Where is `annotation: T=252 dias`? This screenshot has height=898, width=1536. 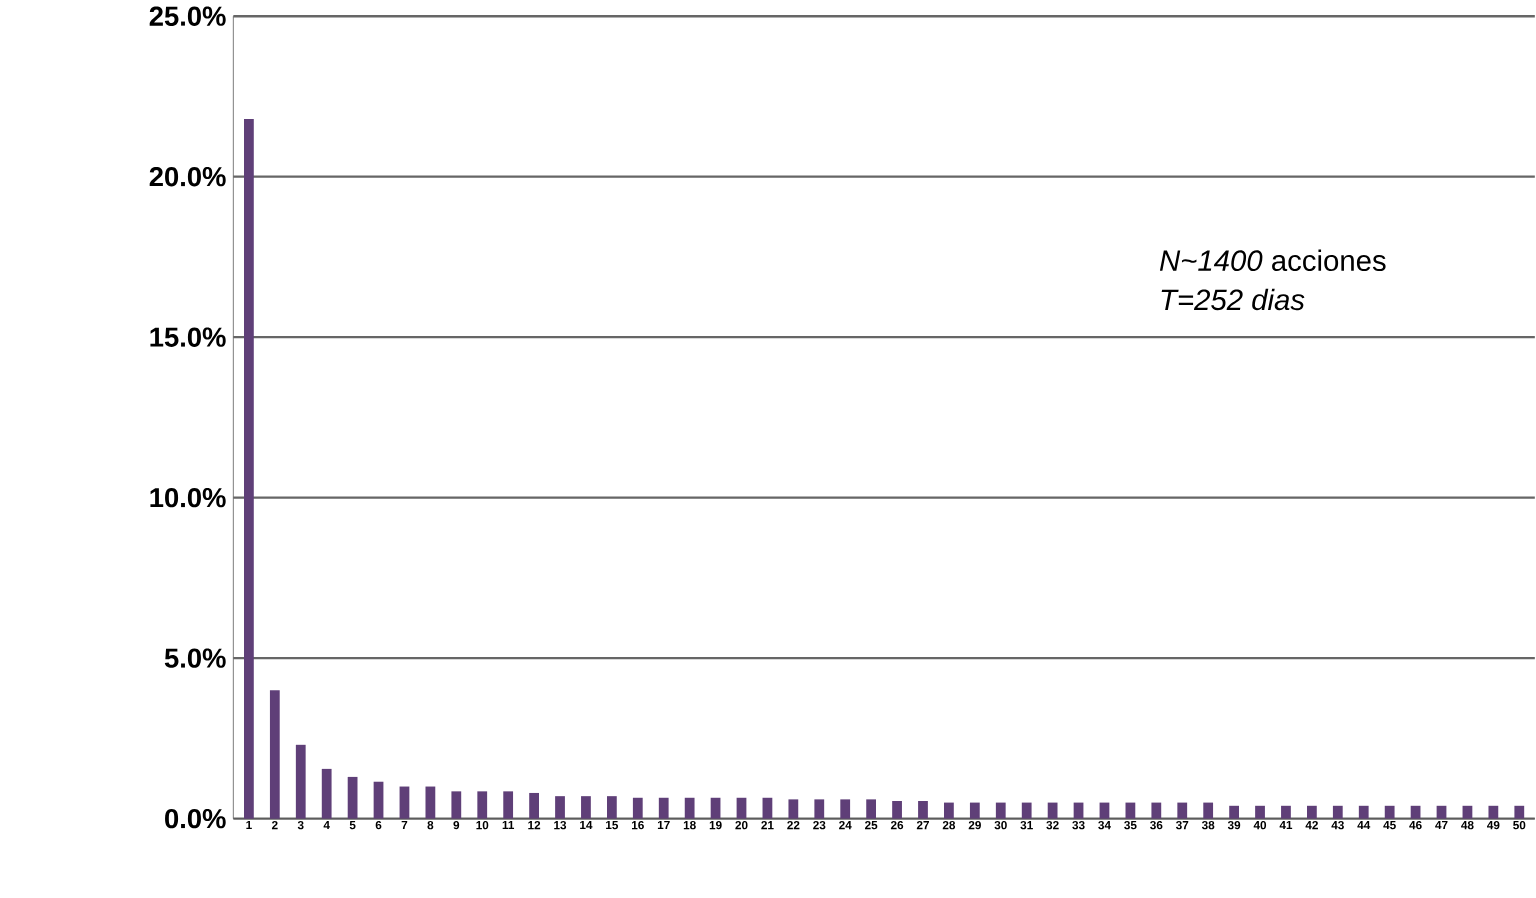 annotation: T=252 dias is located at coordinates (1233, 299).